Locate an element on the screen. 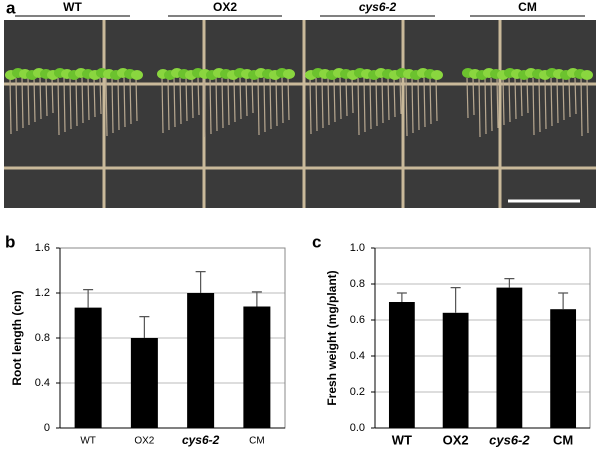 This screenshot has height=453, width=600. panel-label: b is located at coordinates (10, 241).